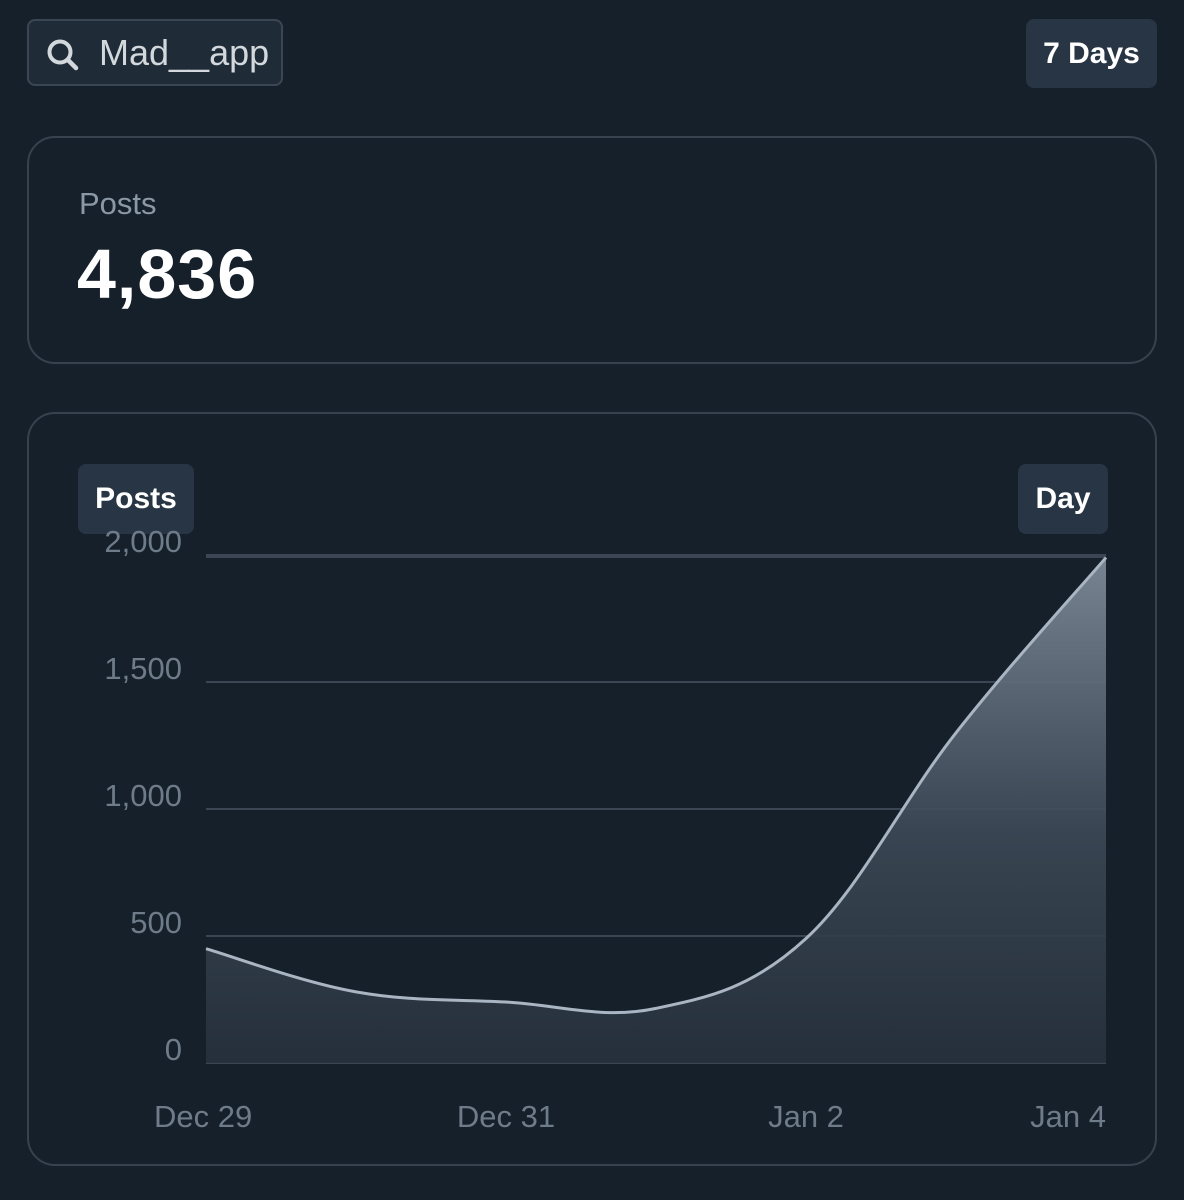 The image size is (1184, 1200). Describe the element at coordinates (1068, 1116) in the screenshot. I see `x-tick-label: Jan 4` at that location.